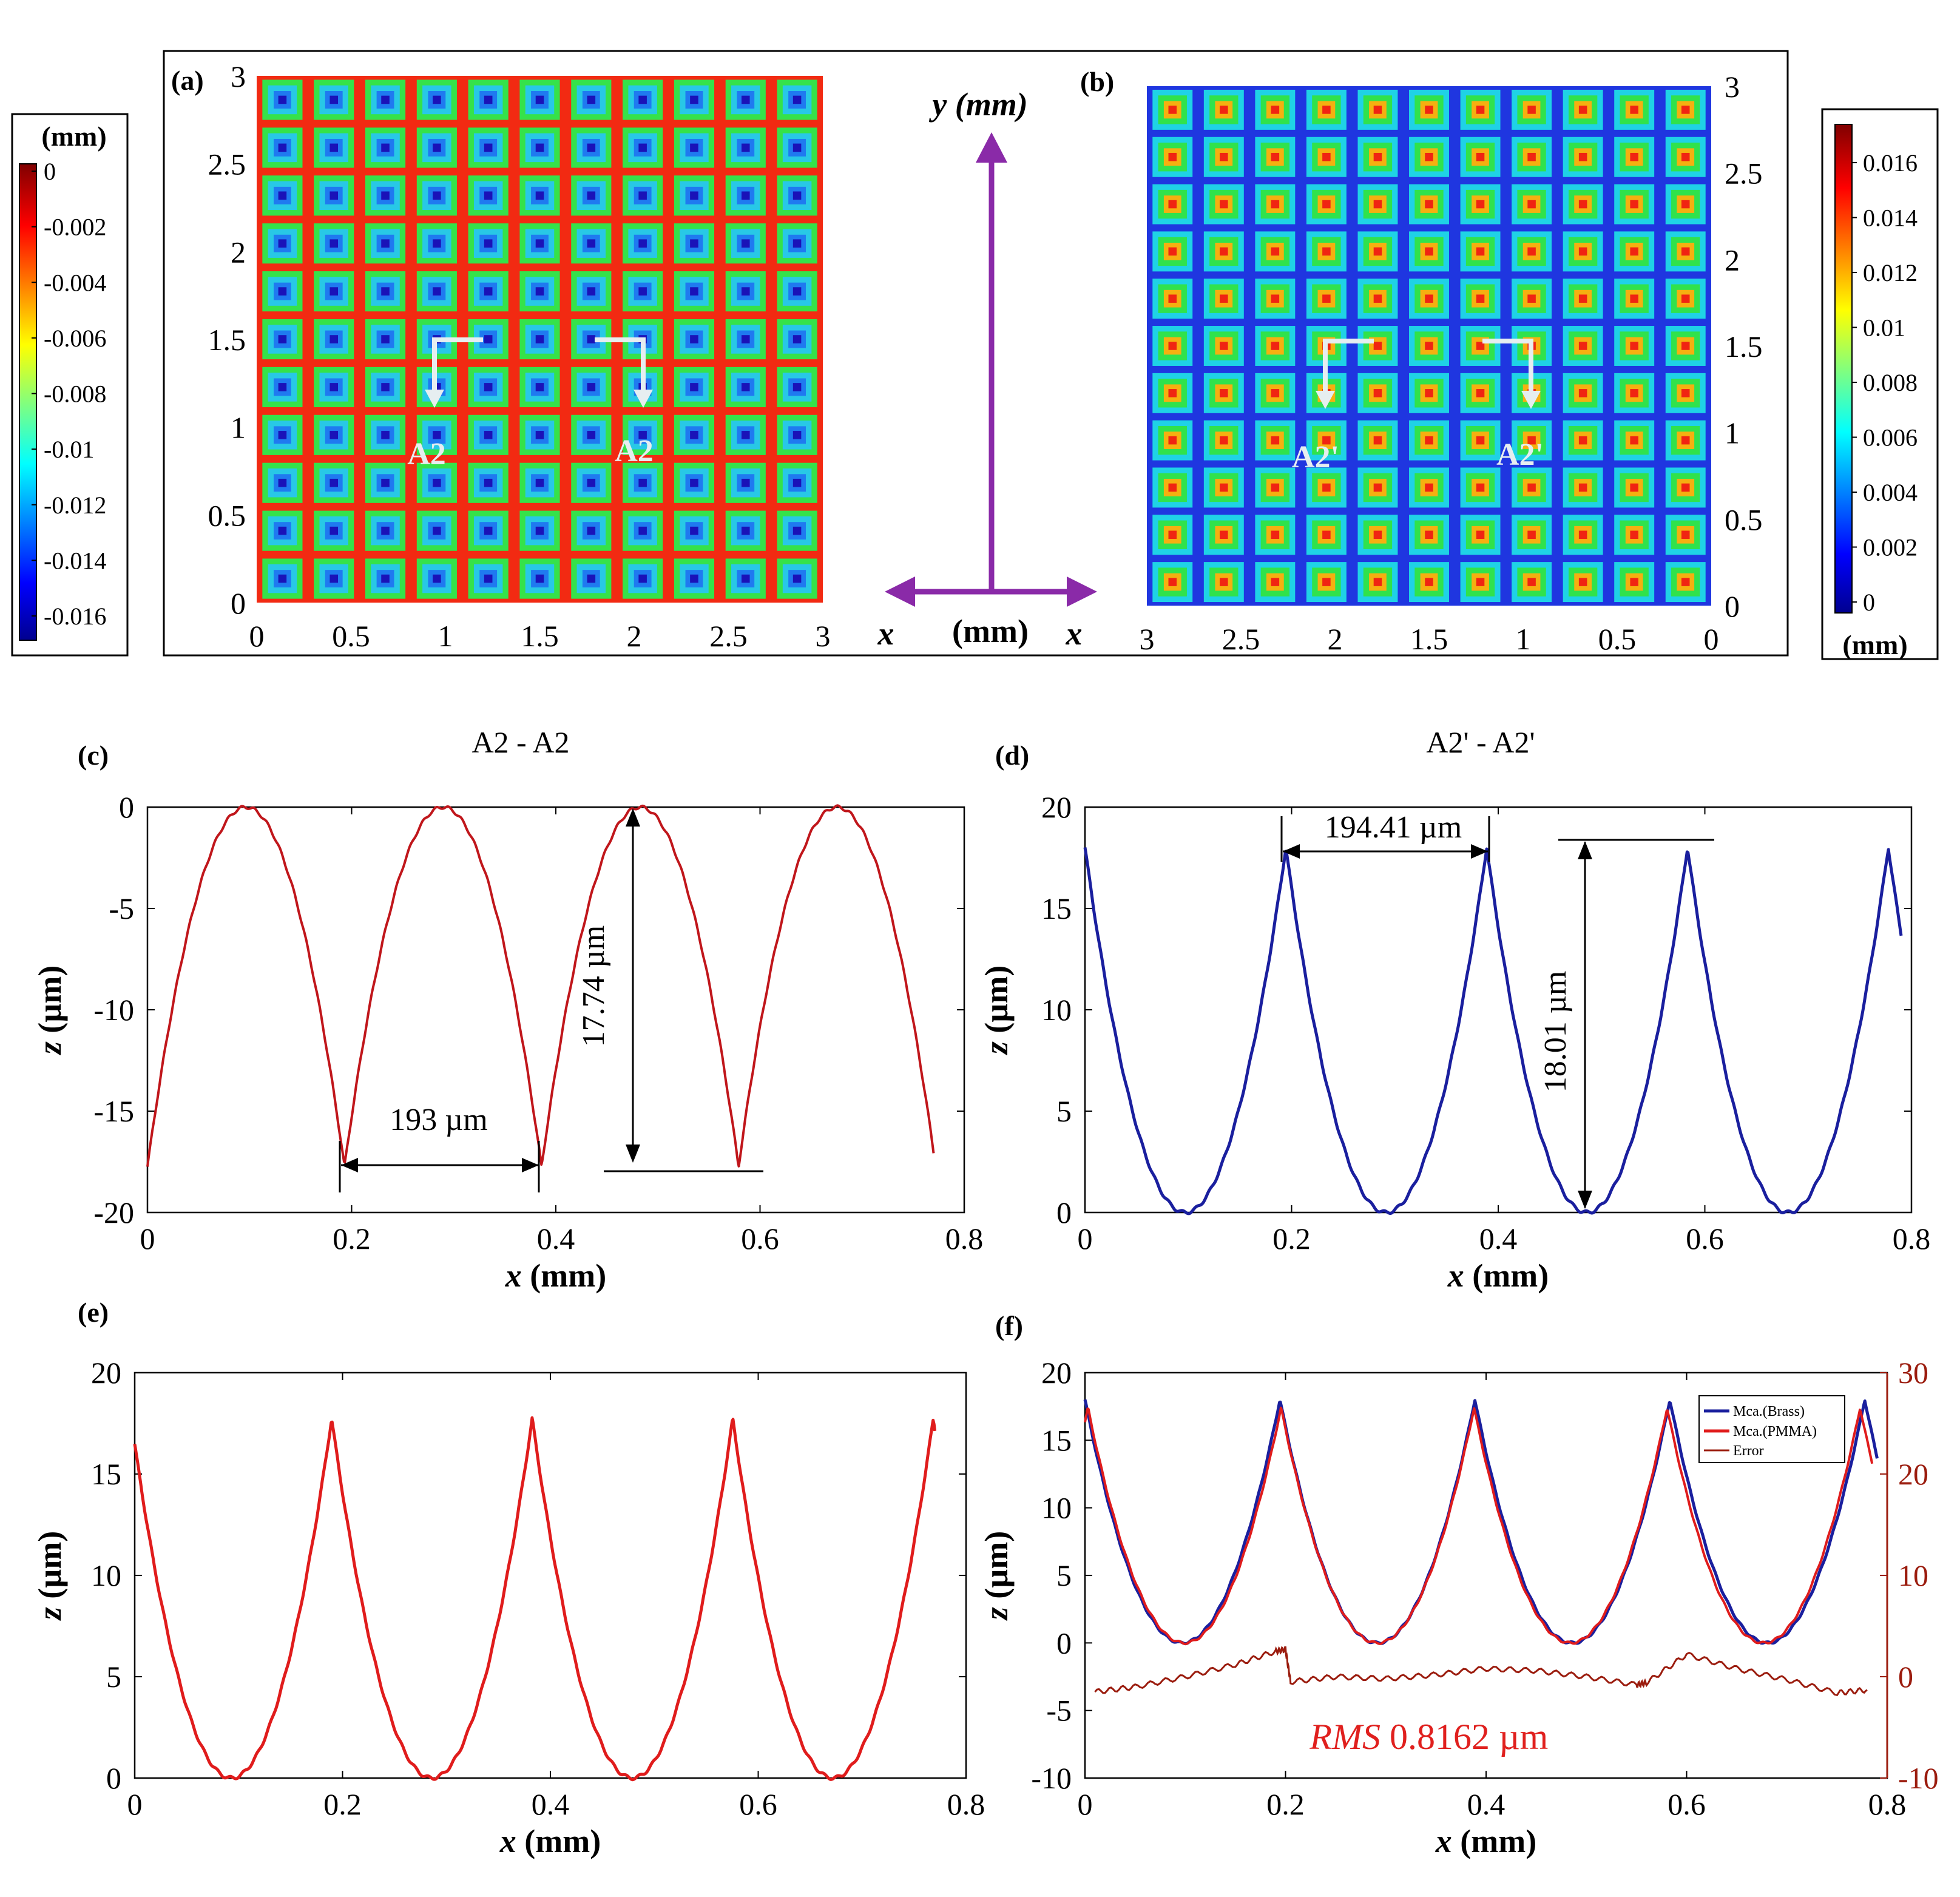 Image resolution: width=1960 pixels, height=1897 pixels. What do you see at coordinates (106, 1575) in the screenshot?
I see `y-tick-label: 10` at bounding box center [106, 1575].